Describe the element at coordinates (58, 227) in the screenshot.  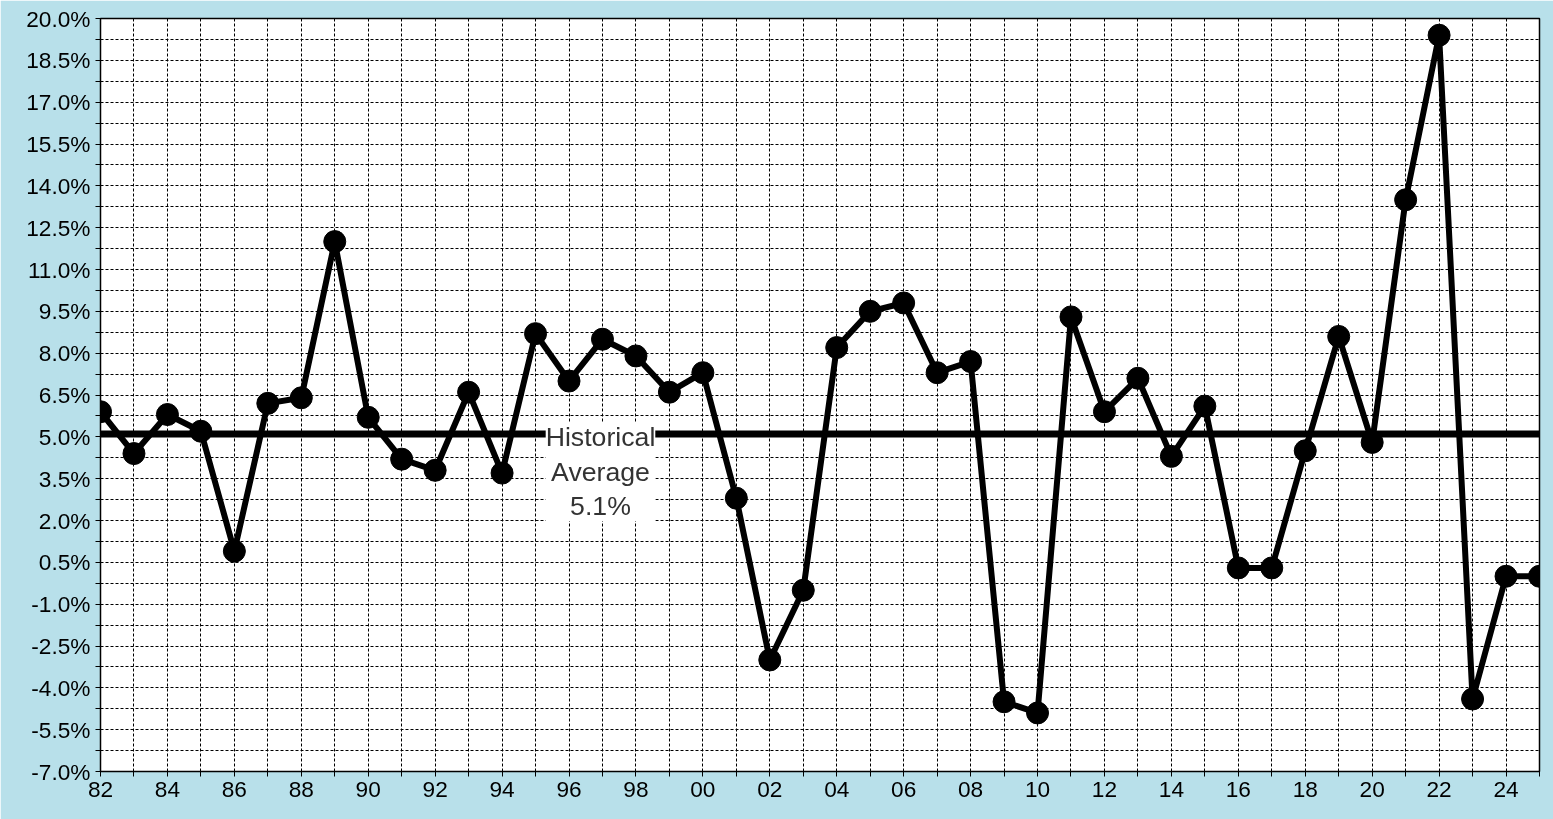
I see `y-tick-label: 12.5%` at that location.